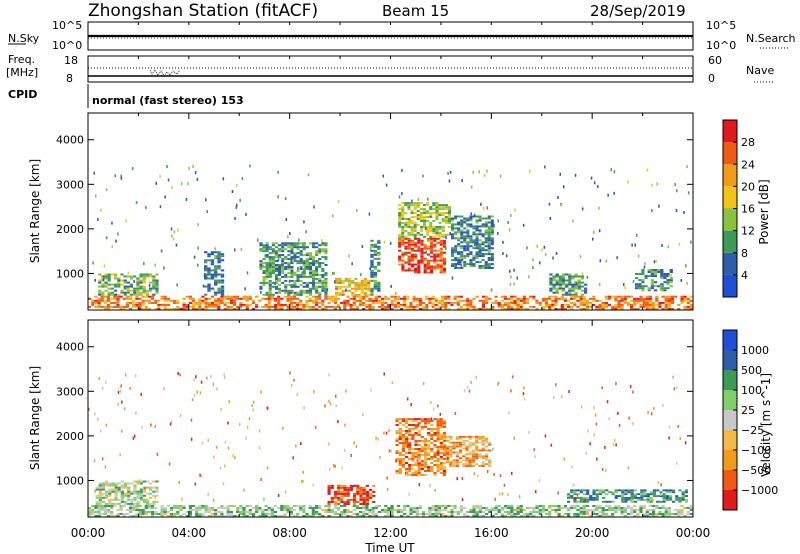 The width and height of the screenshot is (800, 554). What do you see at coordinates (730, 175) in the screenshot?
I see `colorbar-segment` at bounding box center [730, 175].